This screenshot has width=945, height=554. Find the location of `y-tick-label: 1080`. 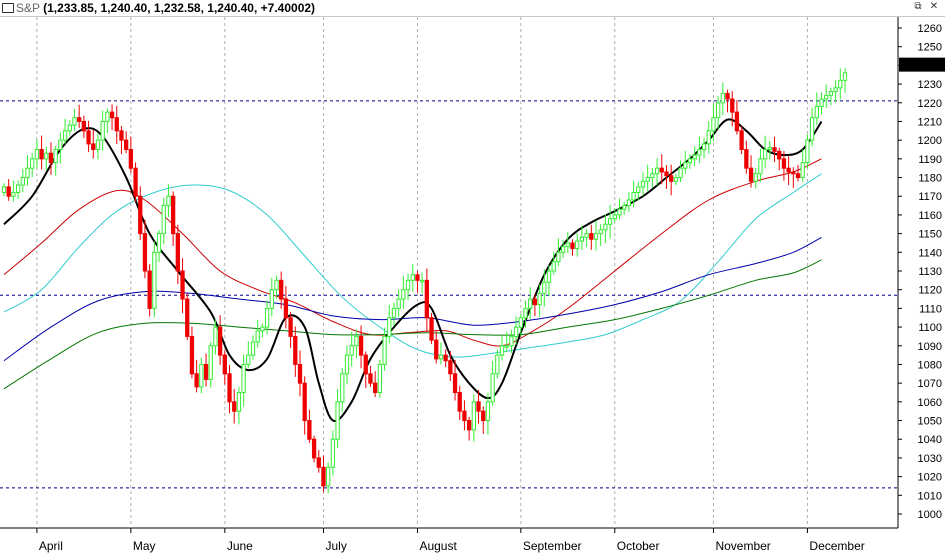

y-tick-label: 1080 is located at coordinates (930, 365).